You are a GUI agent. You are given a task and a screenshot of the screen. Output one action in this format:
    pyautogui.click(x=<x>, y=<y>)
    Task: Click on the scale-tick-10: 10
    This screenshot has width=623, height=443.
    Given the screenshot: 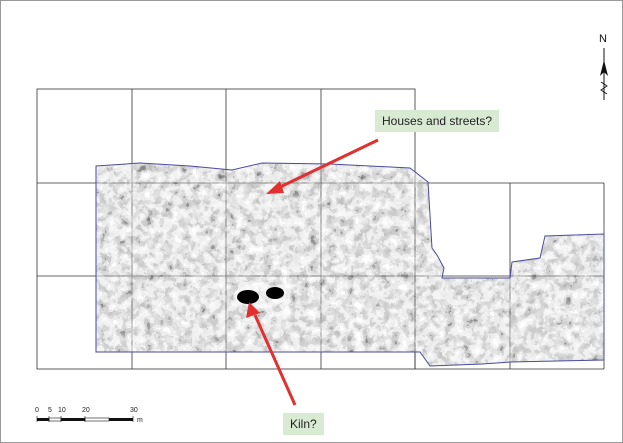 What is the action you would take?
    pyautogui.click(x=62, y=410)
    